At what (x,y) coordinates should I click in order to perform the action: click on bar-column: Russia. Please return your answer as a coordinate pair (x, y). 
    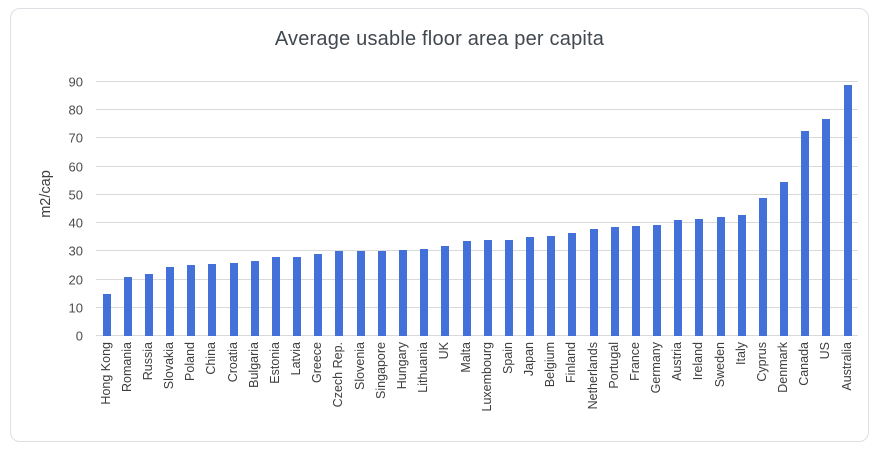
    Looking at the image, I should click on (148, 231).